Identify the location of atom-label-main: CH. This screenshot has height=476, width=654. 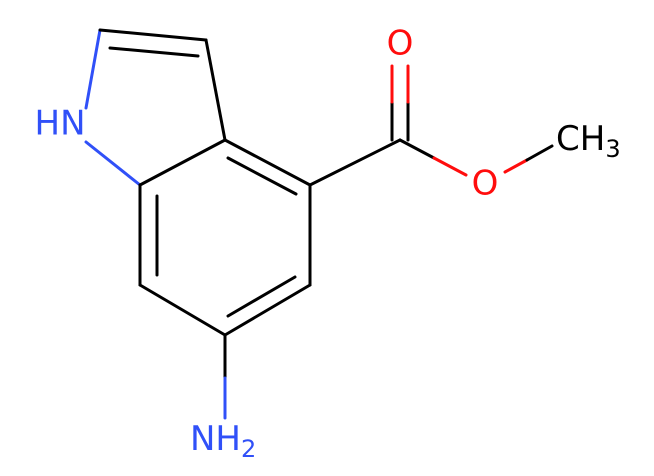
(580, 139).